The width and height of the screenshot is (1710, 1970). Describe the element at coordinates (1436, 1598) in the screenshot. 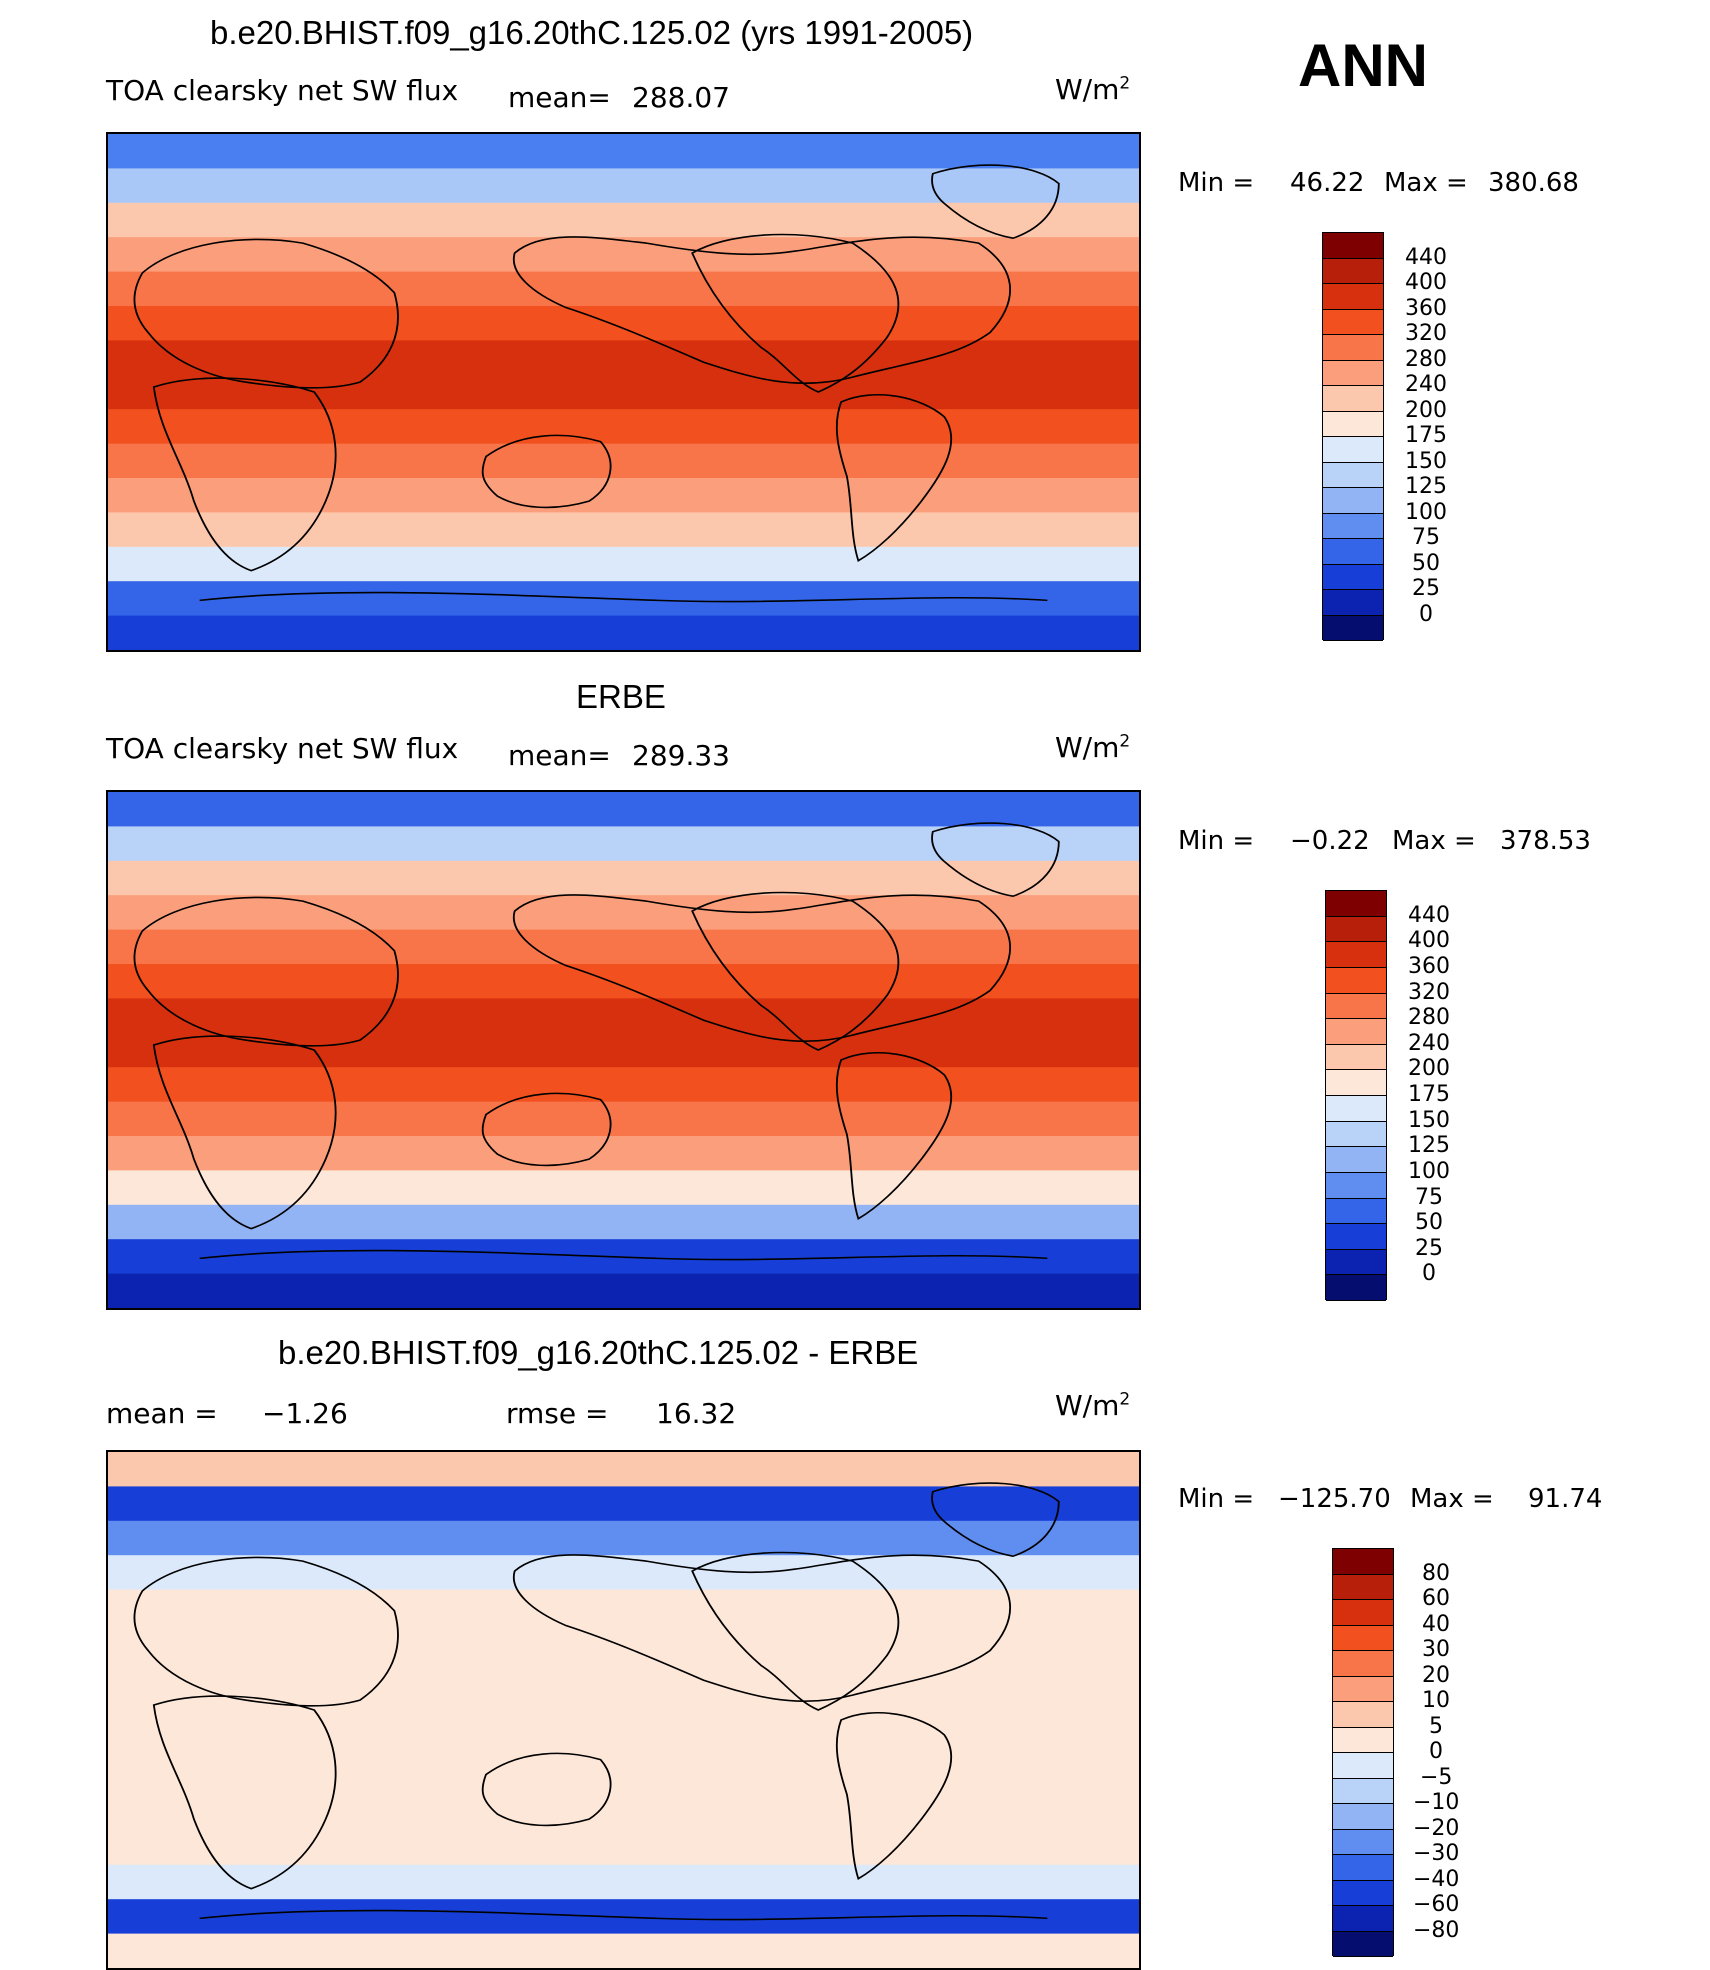

I see `colorbar-tick-label: 60` at that location.